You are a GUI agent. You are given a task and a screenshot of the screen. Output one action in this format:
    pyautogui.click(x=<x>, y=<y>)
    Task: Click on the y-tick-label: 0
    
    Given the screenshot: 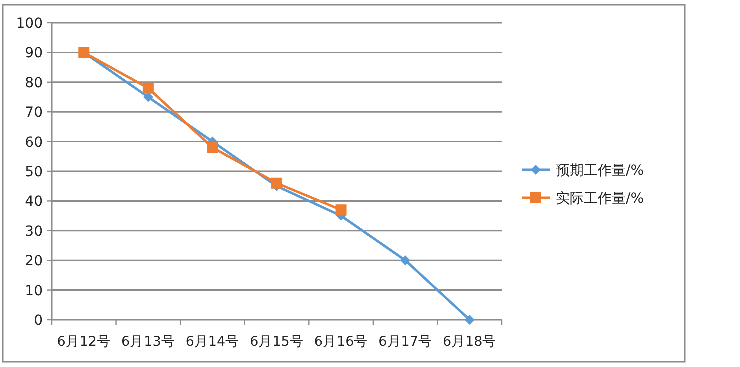 What is the action you would take?
    pyautogui.click(x=38, y=321)
    